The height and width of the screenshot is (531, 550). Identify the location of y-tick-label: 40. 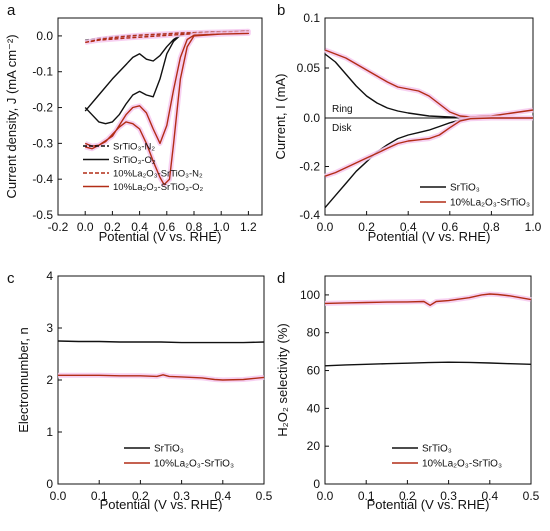
(314, 408).